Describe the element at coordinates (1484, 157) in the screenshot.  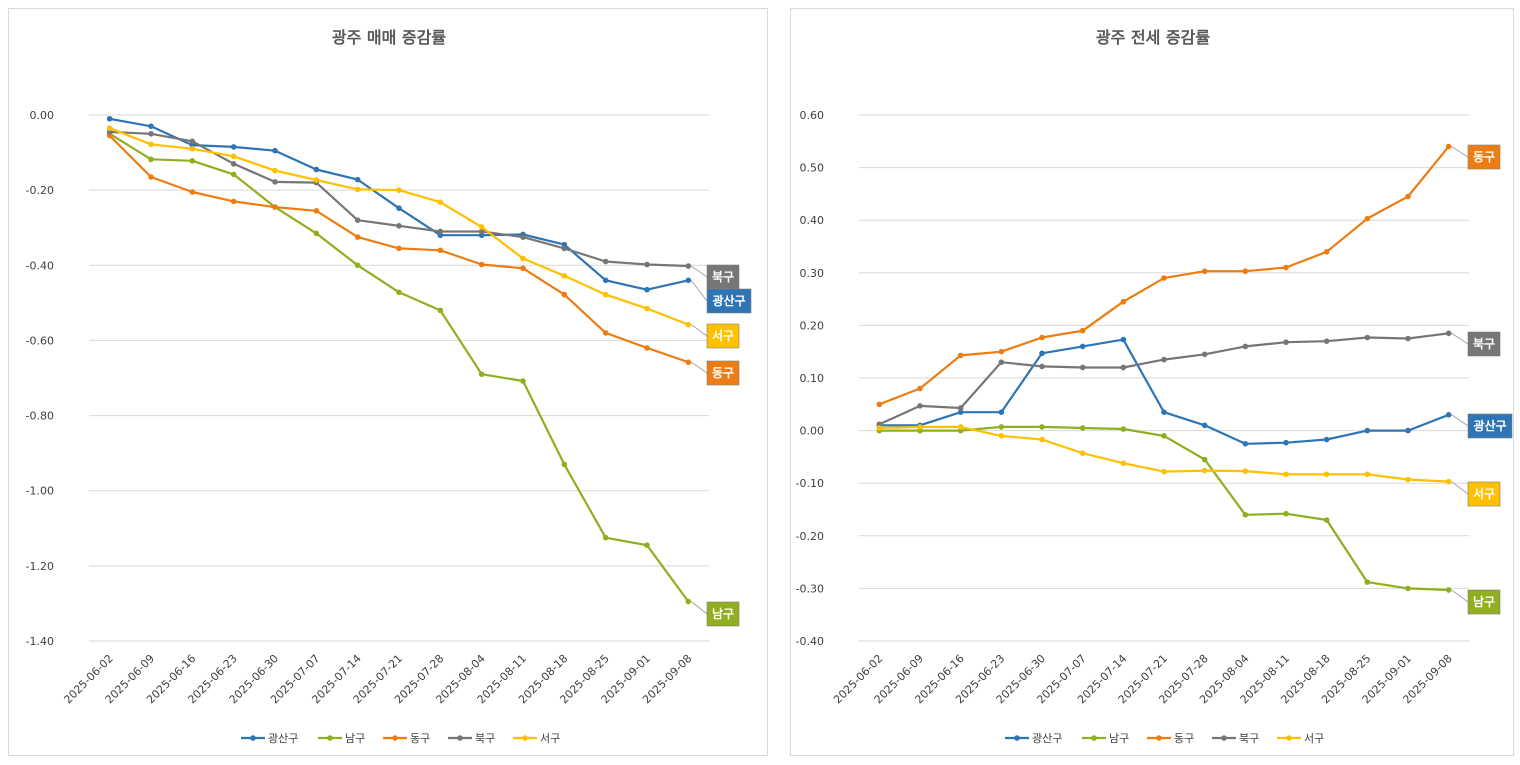
I see `jeonse-end-label: 동구` at that location.